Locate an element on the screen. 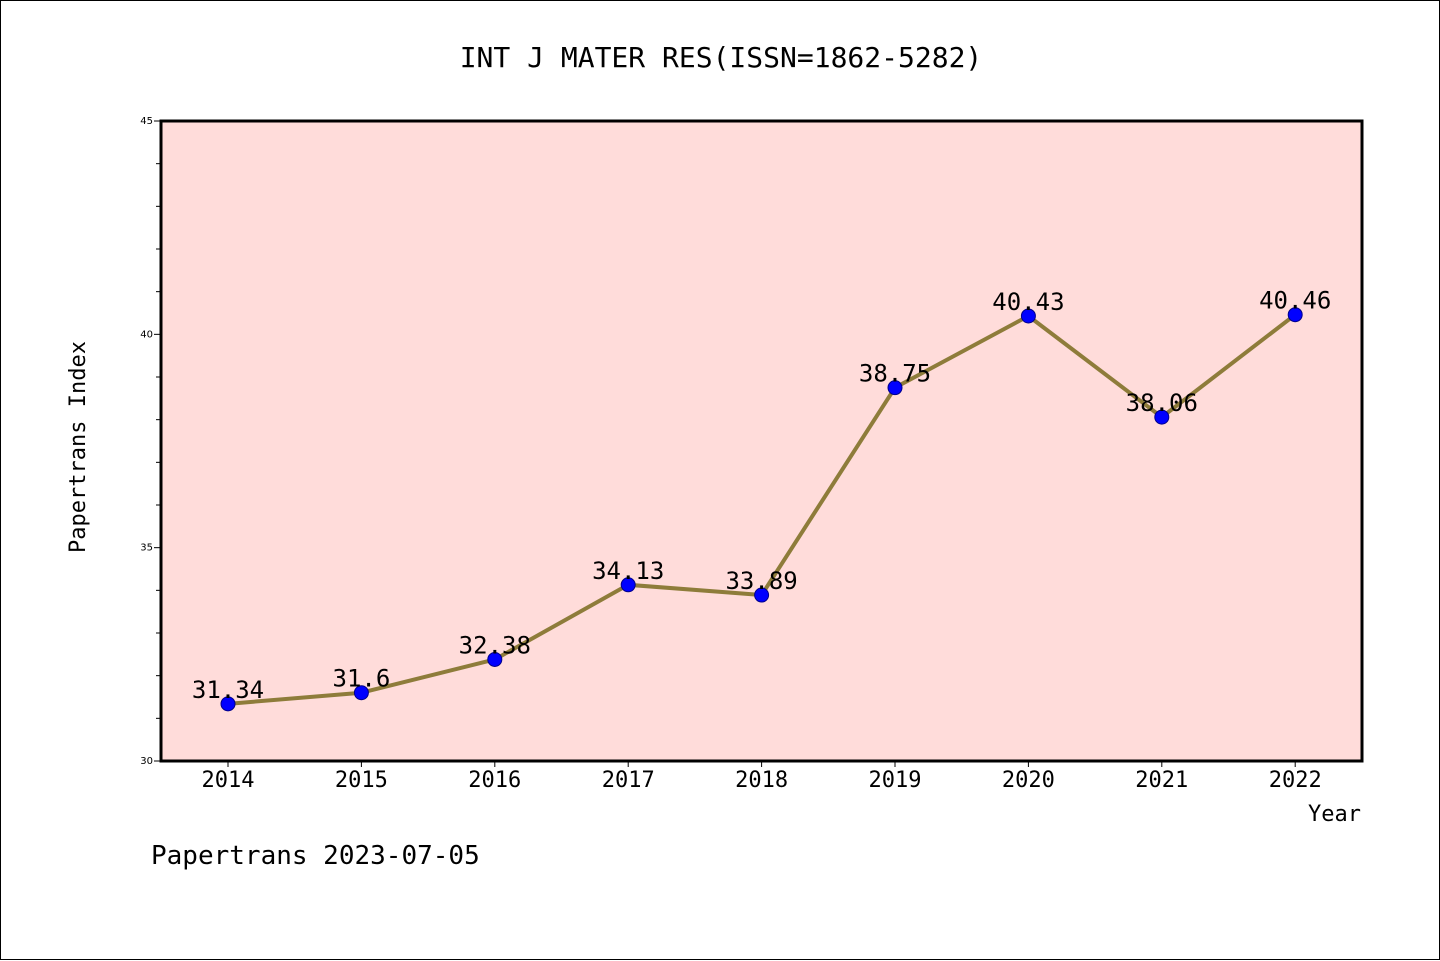 The height and width of the screenshot is (961, 1440). data-label: 31.34 is located at coordinates (228, 690).